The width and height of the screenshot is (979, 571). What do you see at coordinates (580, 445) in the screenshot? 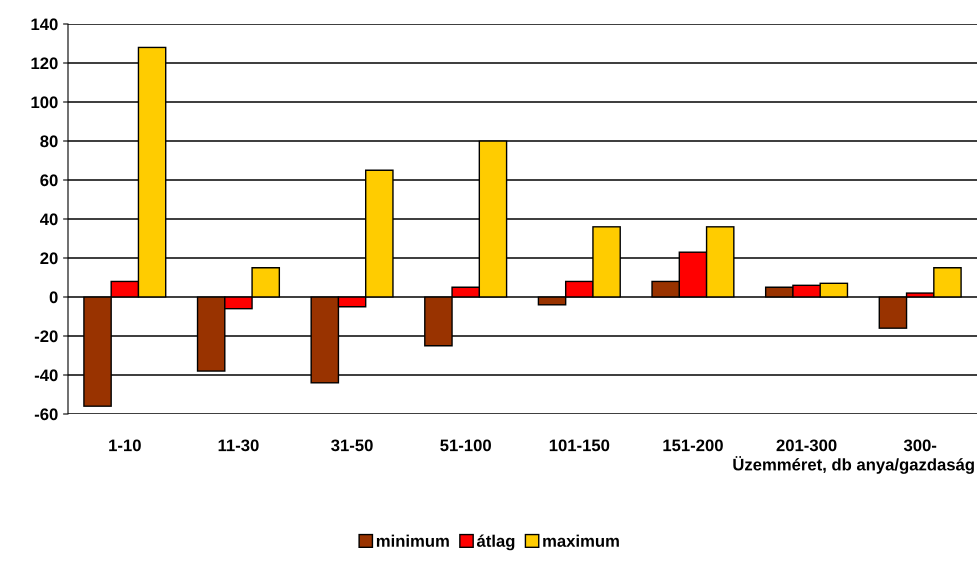
I see `x-tick-label: 101-150` at bounding box center [580, 445].